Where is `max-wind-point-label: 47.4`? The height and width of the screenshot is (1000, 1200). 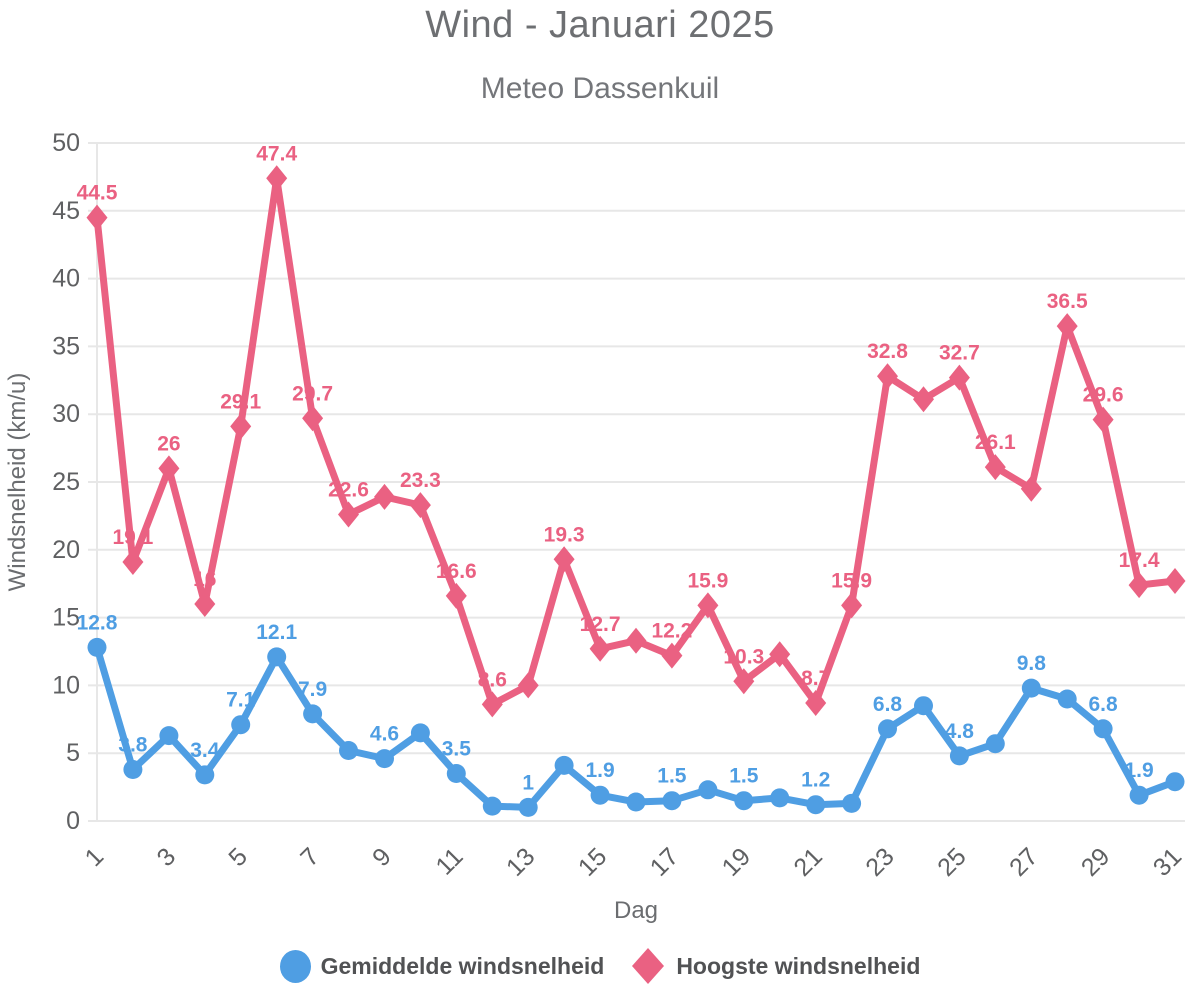 max-wind-point-label: 47.4 is located at coordinates (276, 153).